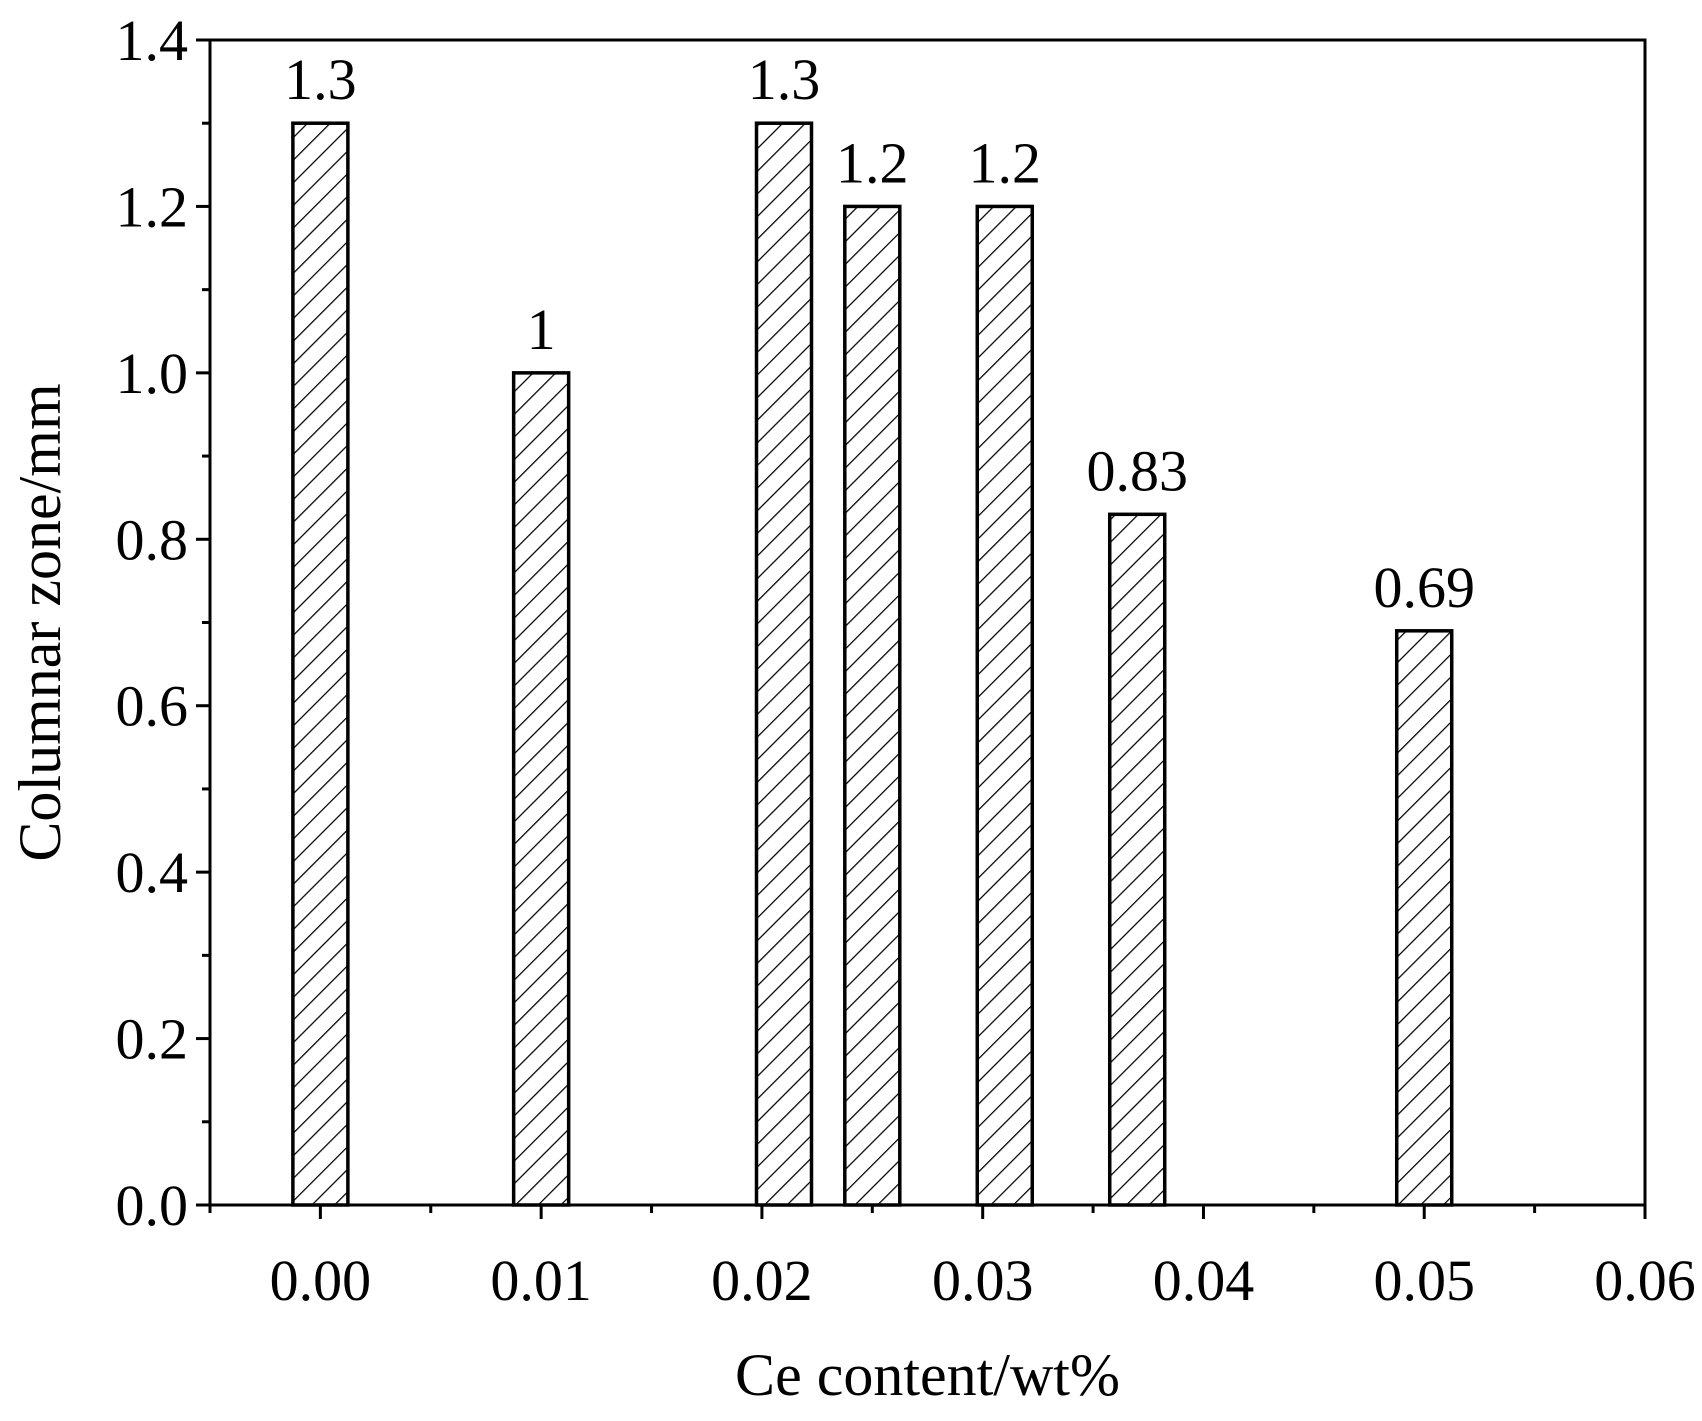 The height and width of the screenshot is (1421, 1702). Describe the element at coordinates (152, 872) in the screenshot. I see `y-tick-label: 0.4` at that location.